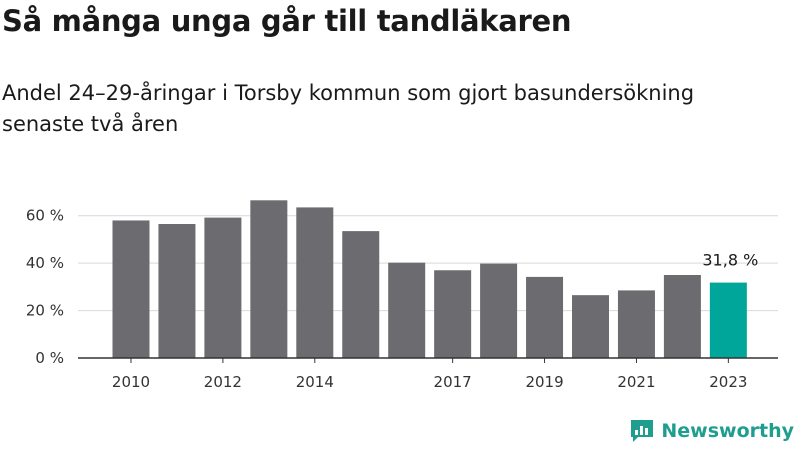 This screenshot has height=450, width=800. Describe the element at coordinates (223, 382) in the screenshot. I see `x-tick-label: 2012` at that location.